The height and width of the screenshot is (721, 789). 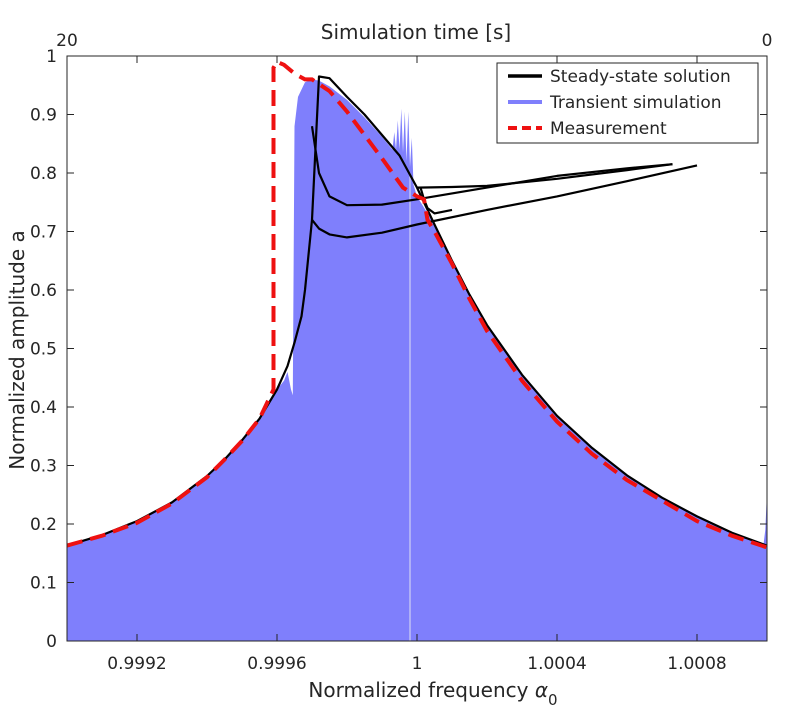 What do you see at coordinates (696, 664) in the screenshot?
I see `x-tick-label: 1.0008` at bounding box center [696, 664].